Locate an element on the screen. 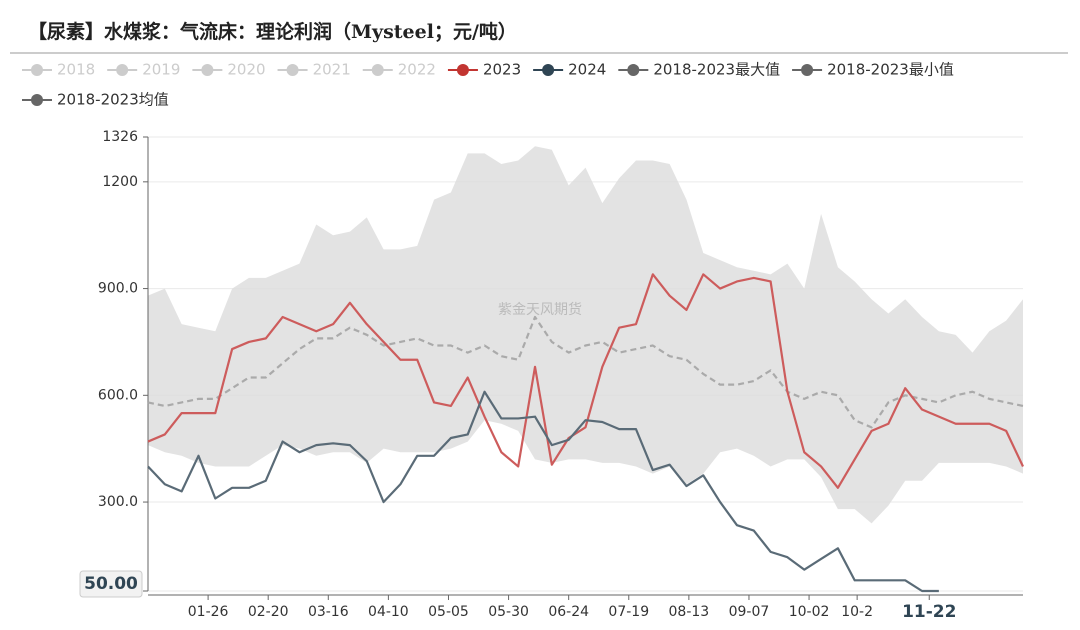 The image size is (1080, 630). x-tick-label: 04-10 is located at coordinates (388, 612).